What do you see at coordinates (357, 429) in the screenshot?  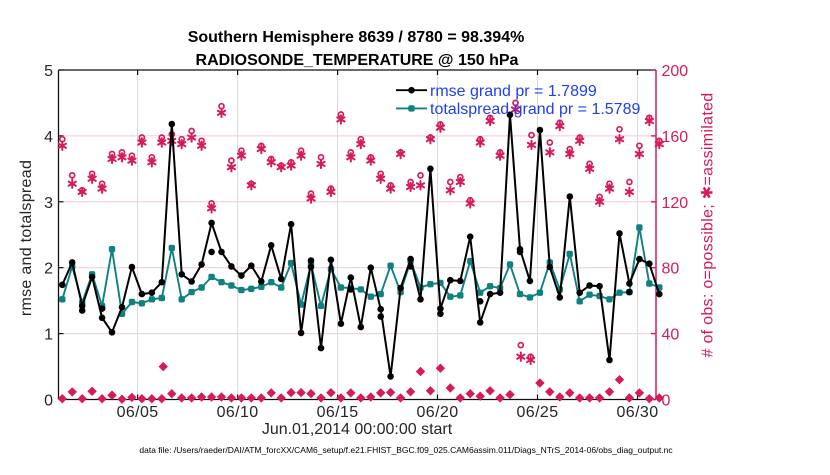 I see `svg-text: Jun.01,2014 00:00:00 start` at bounding box center [357, 429].